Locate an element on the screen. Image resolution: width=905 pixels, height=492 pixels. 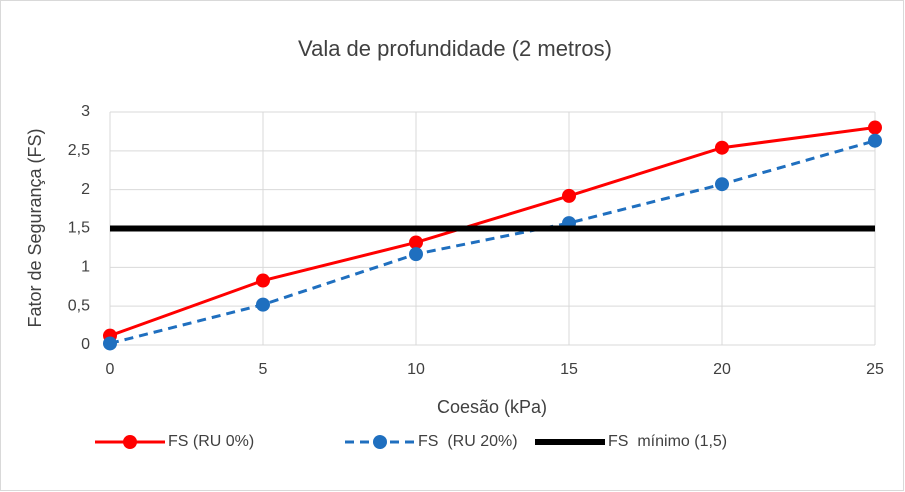
y-tick-label: 0 is located at coordinates (85, 344).